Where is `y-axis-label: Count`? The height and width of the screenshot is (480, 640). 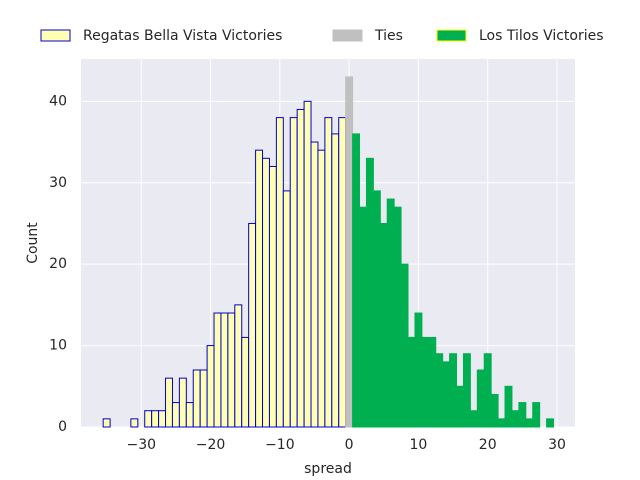
y-axis-label: Count is located at coordinates (33, 243).